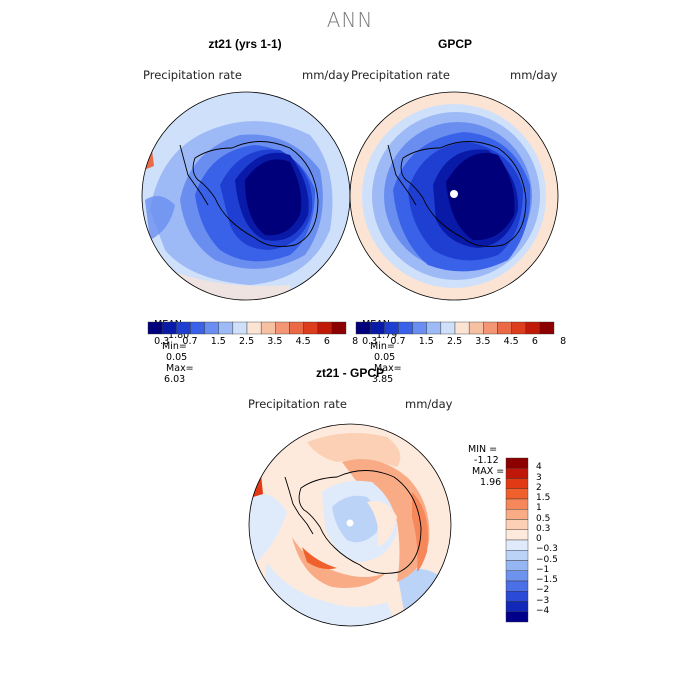 This screenshot has height=700, width=700. What do you see at coordinates (539, 467) in the screenshot?
I see `colorbar-tick-label: 4` at bounding box center [539, 467].